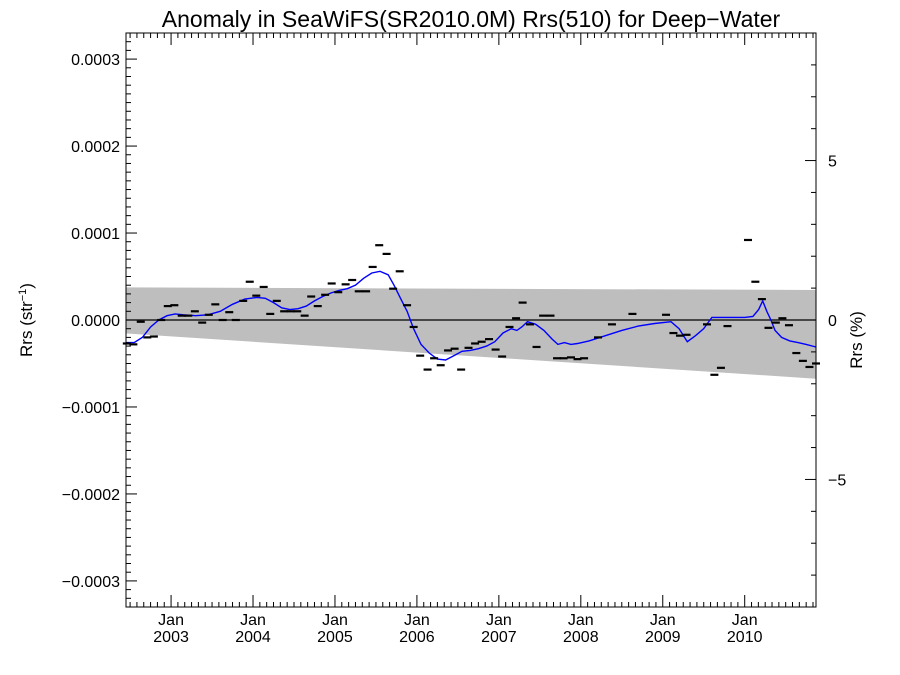 The image size is (900, 675). What do you see at coordinates (856, 340) in the screenshot?
I see `right-y-axis-label: Rrs (%)` at bounding box center [856, 340].